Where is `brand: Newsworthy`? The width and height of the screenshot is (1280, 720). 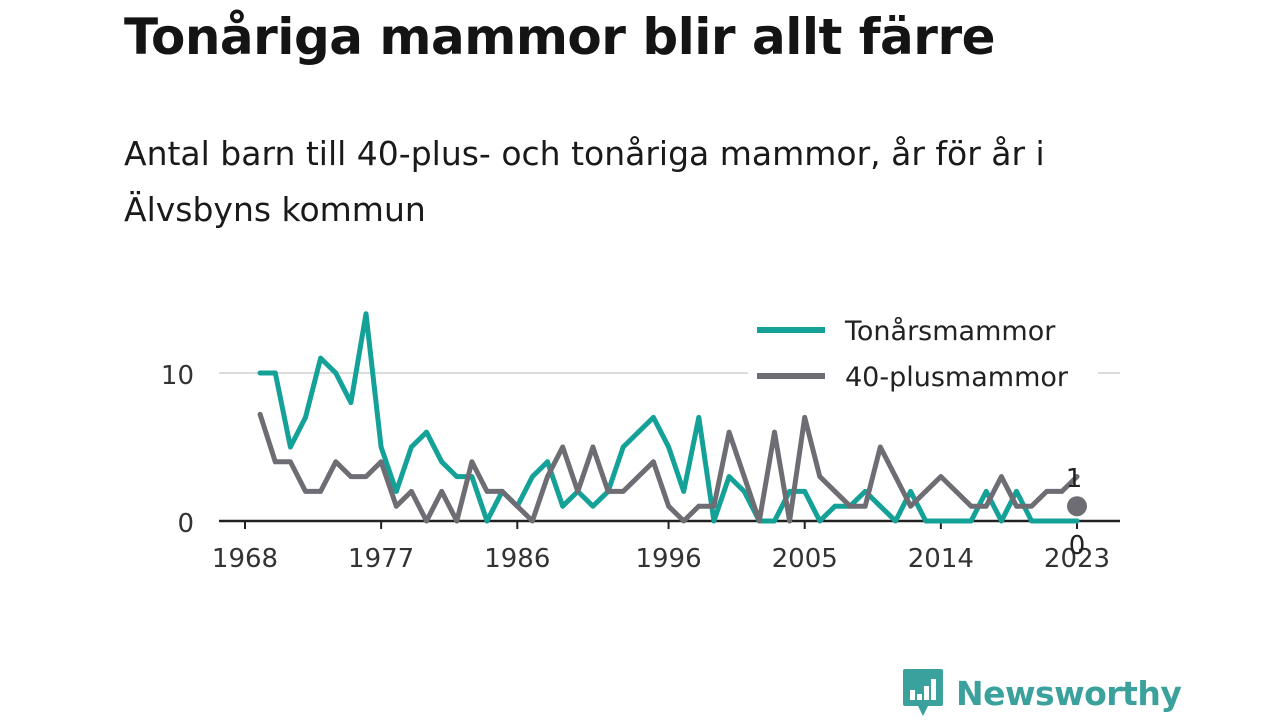 brand: Newsworthy is located at coordinates (1042, 693).